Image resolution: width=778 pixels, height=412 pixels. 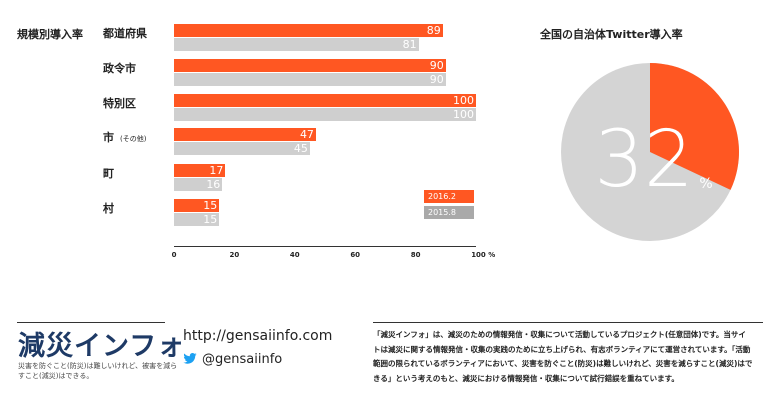 I want to click on bar-current: 100, so click(x=325, y=100).